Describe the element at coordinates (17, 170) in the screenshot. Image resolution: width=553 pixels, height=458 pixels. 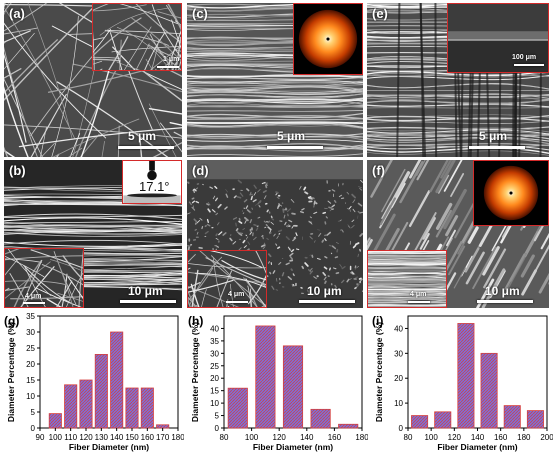
I see `panel-label-b: (b)` at that location.